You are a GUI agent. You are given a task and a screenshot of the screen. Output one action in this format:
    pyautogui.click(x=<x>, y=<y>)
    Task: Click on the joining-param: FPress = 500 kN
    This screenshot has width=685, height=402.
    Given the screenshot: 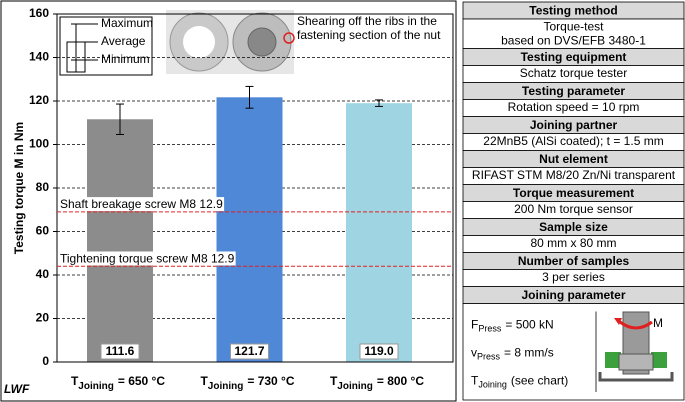 What is the action you would take?
    pyautogui.click(x=512, y=326)
    